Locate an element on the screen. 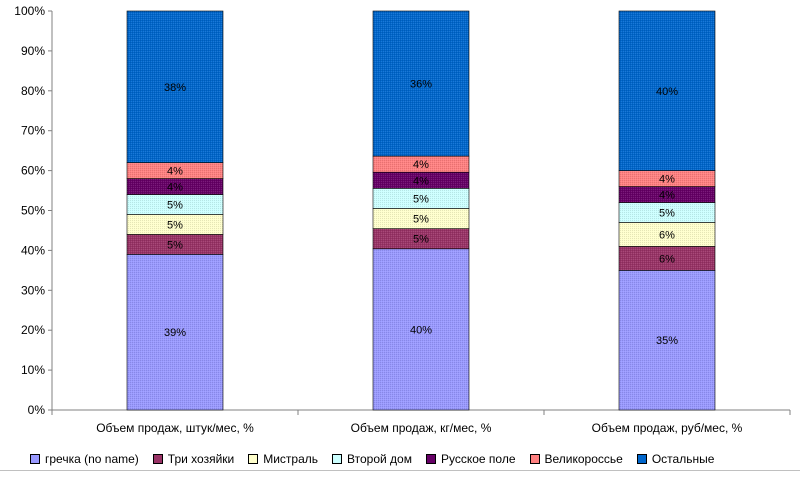 This screenshot has height=485, width=800. legend-item: гречка (no name) is located at coordinates (84, 459).